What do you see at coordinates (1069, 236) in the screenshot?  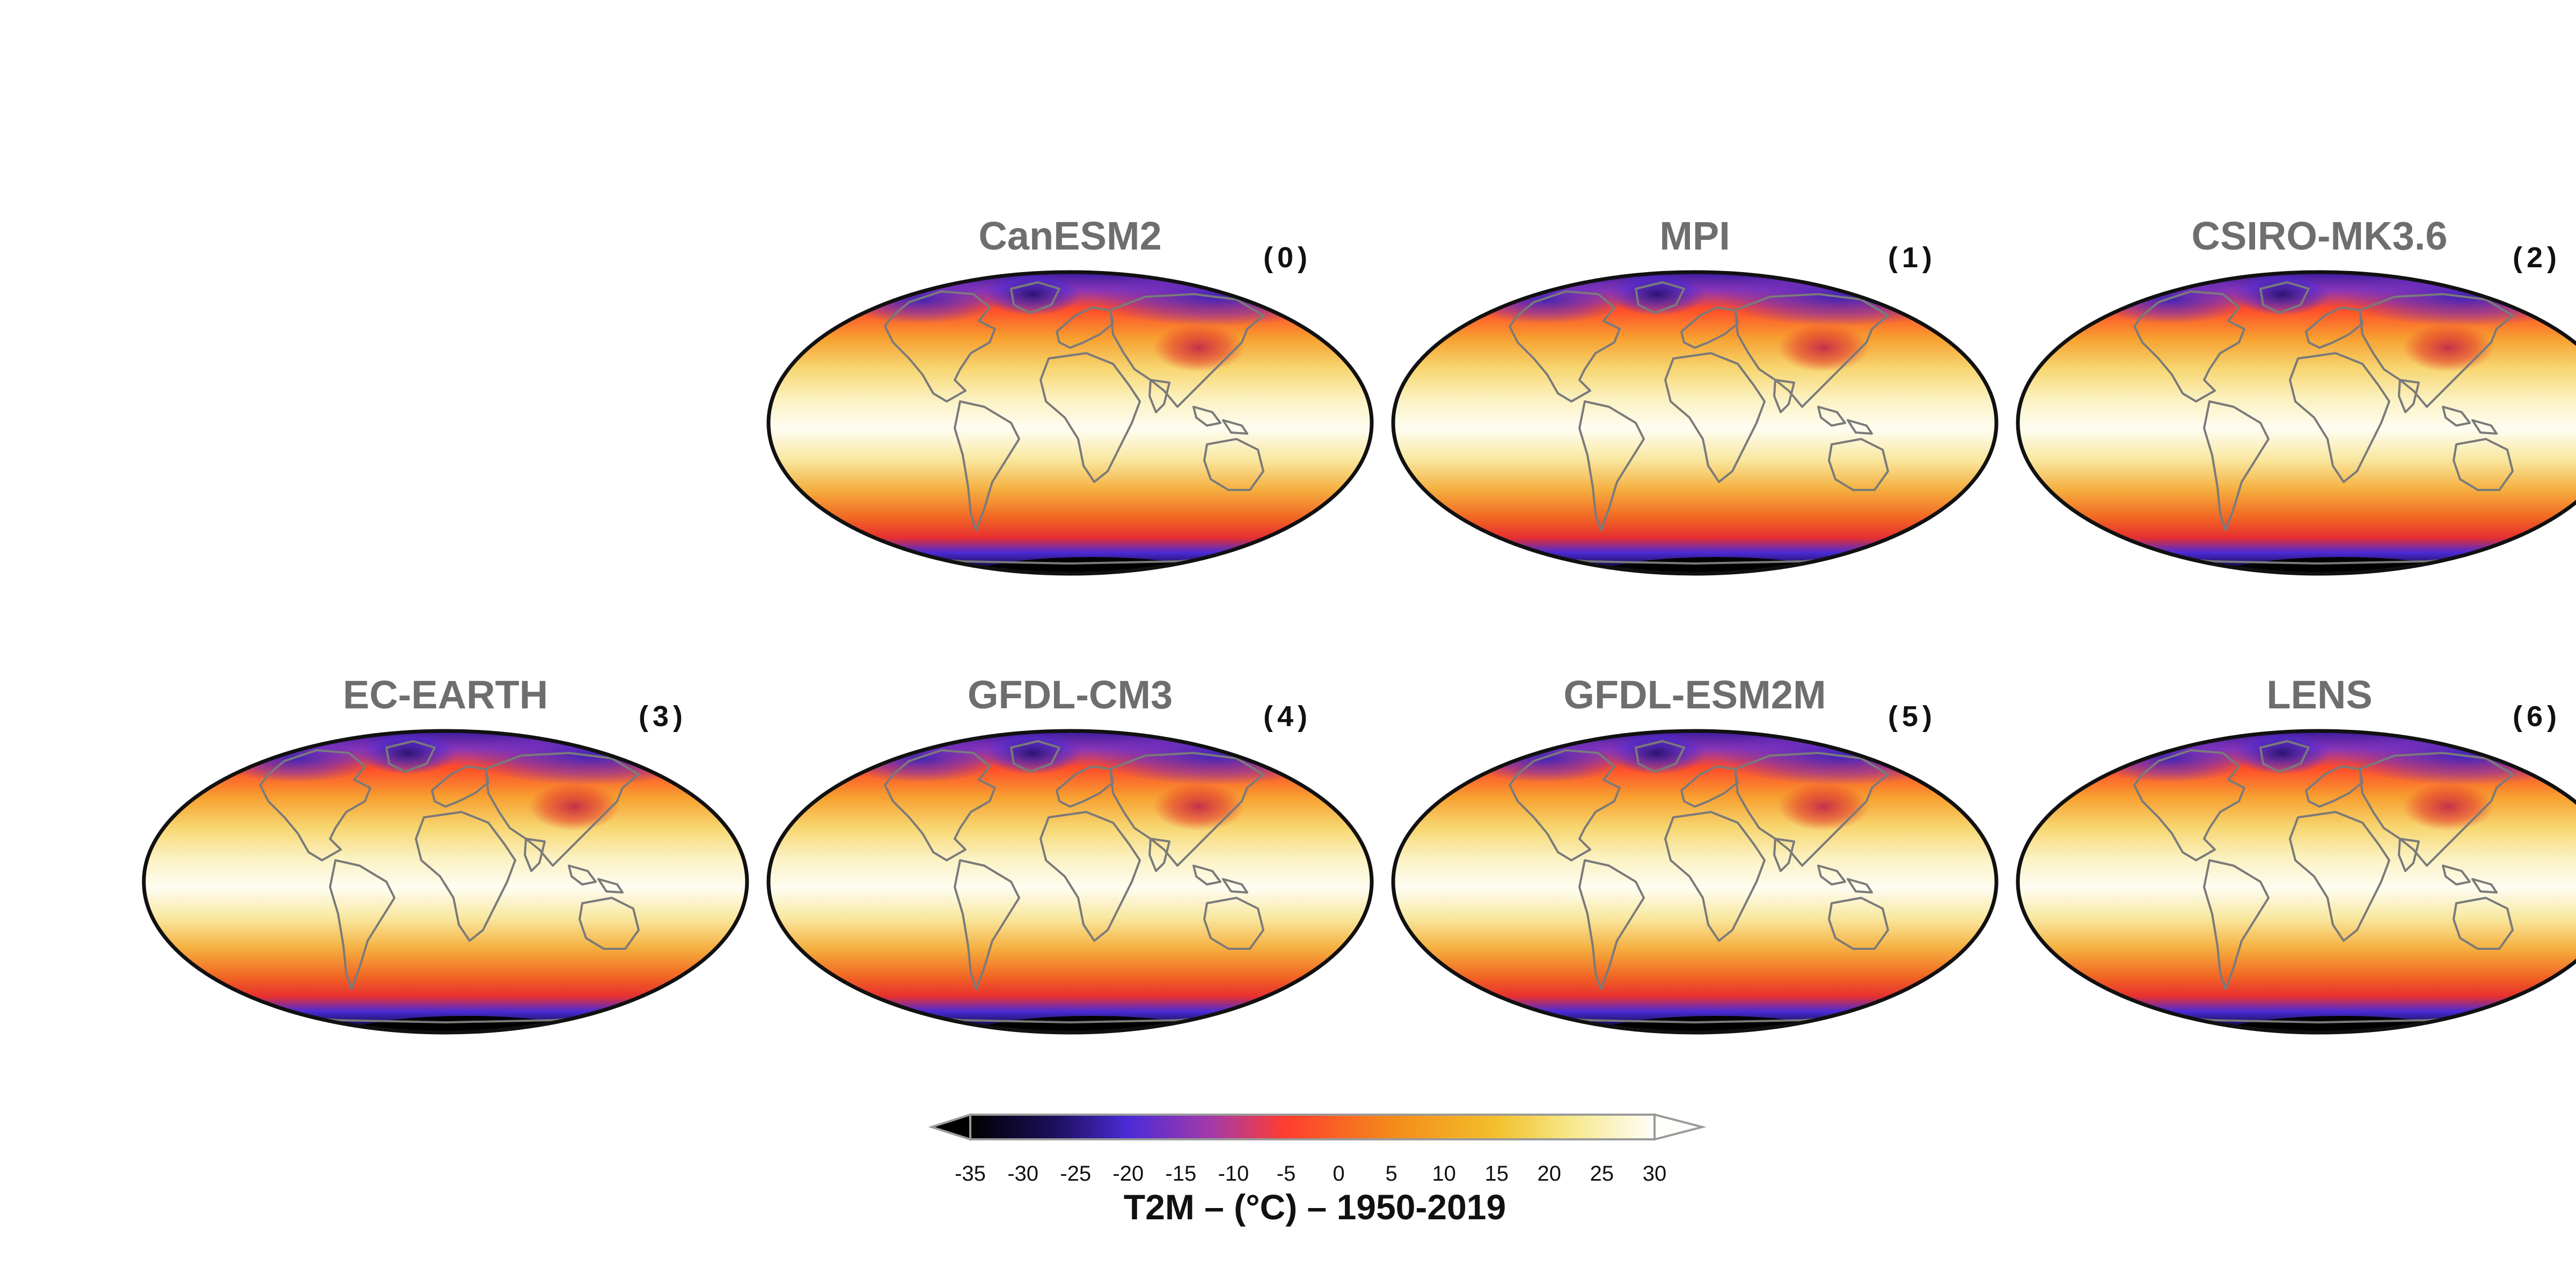 I see `panel-title: CanESM2` at bounding box center [1069, 236].